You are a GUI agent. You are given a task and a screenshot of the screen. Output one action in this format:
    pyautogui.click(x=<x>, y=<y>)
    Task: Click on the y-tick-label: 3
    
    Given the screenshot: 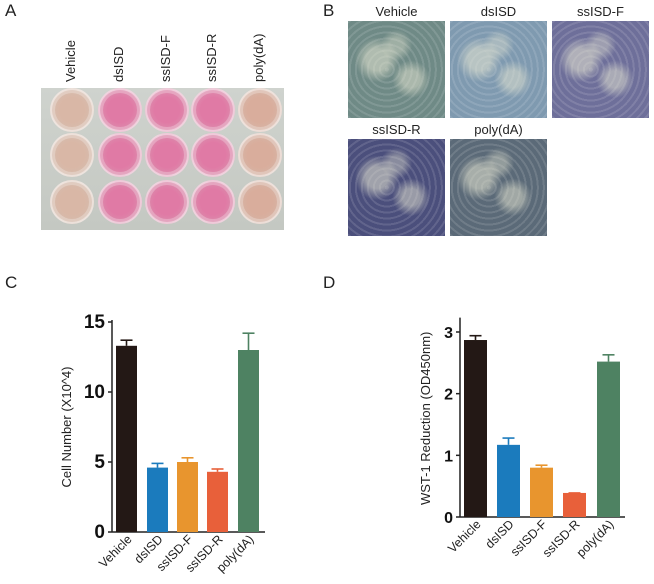 What is the action you would take?
    pyautogui.click(x=448, y=333)
    